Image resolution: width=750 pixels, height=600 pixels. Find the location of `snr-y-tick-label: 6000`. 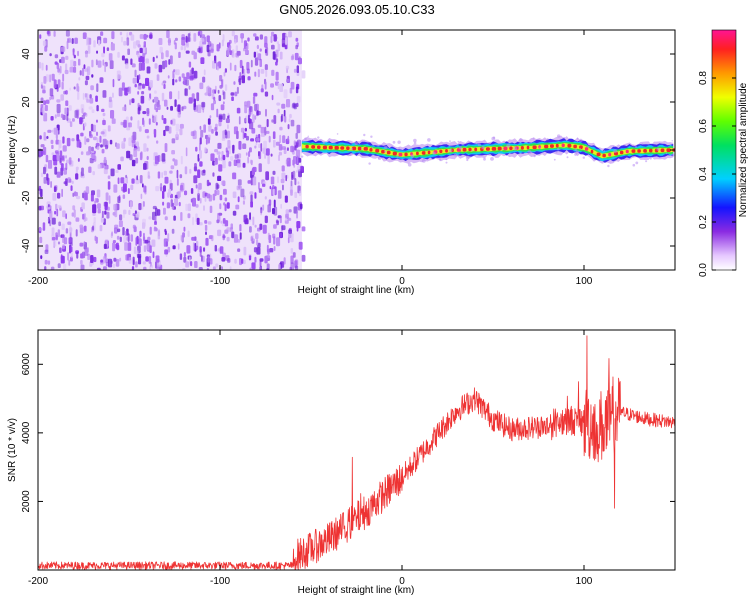

snr-y-tick-label: 6000 is located at coordinates (26, 364).